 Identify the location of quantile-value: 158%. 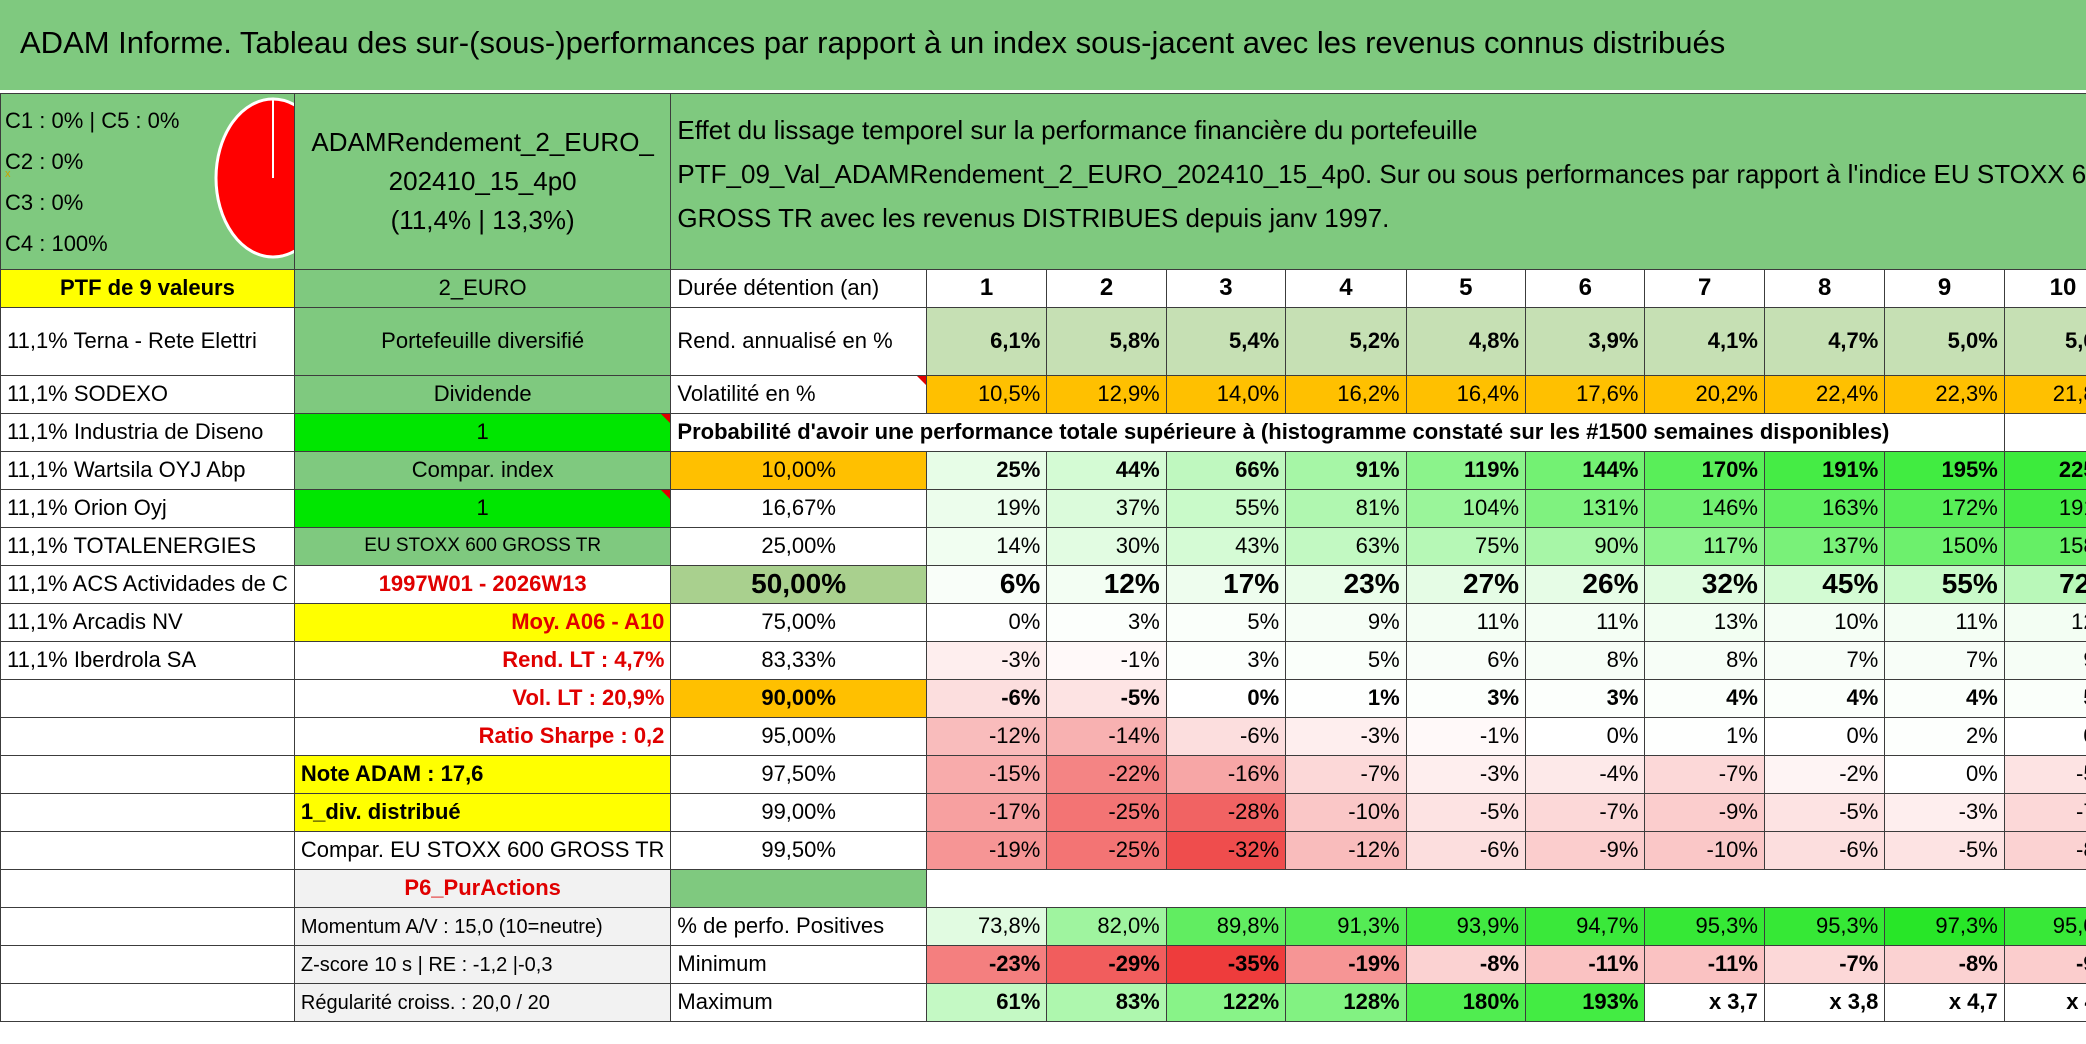
(2044, 546).